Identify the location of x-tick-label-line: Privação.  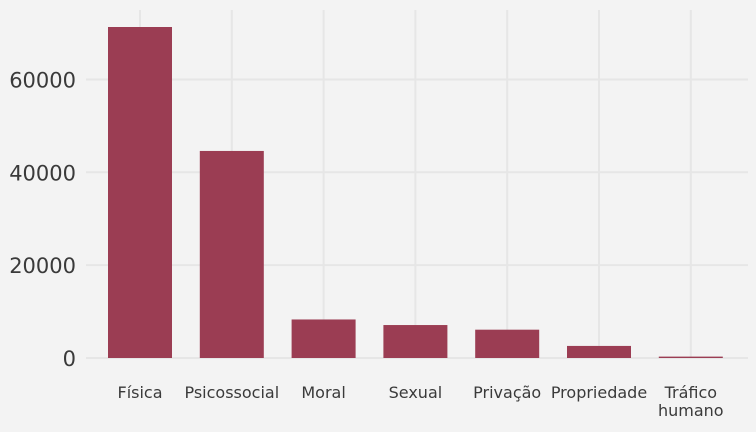
(507, 392).